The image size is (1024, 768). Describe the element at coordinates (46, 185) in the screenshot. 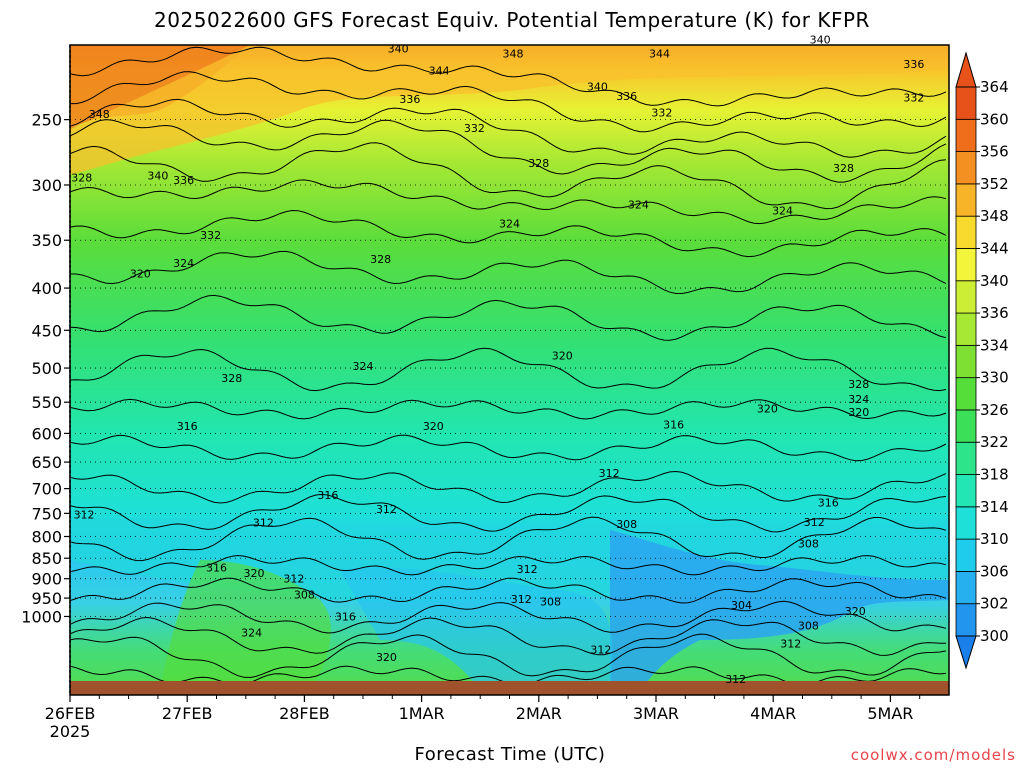

I see `y-tick-label: 300` at that location.